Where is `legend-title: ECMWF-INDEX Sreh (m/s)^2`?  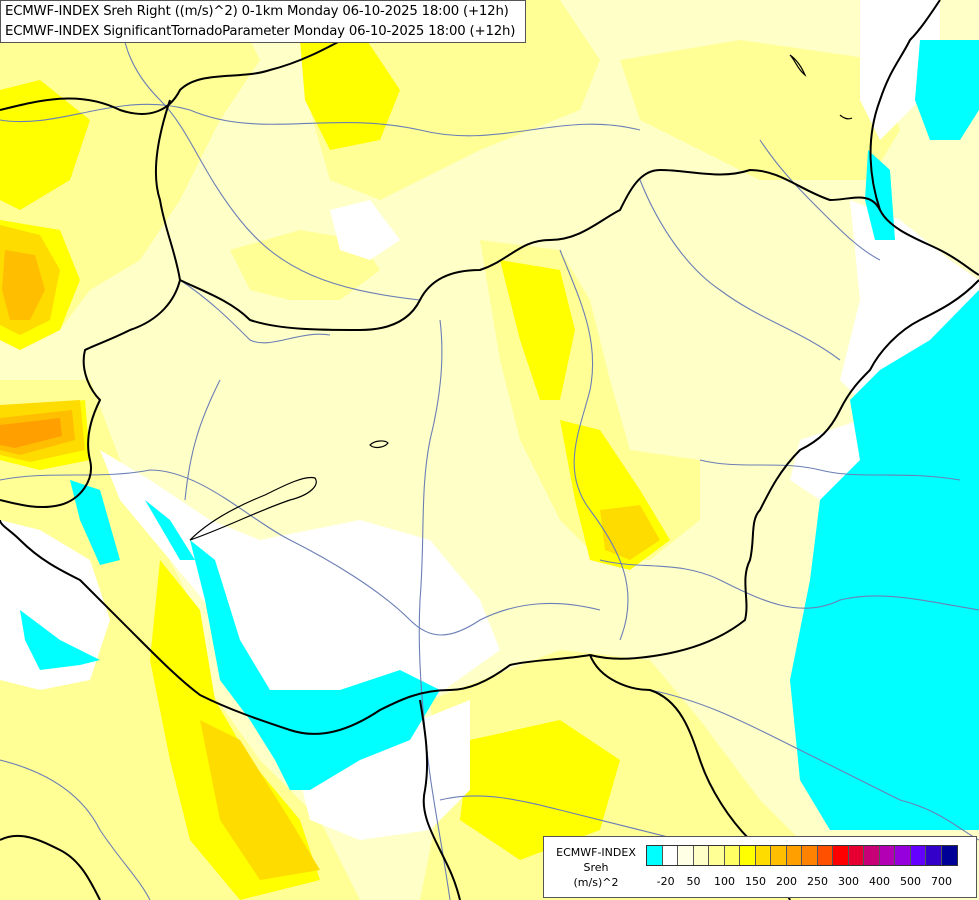 legend-title: ECMWF-INDEX Sreh (m/s)^2 is located at coordinates (596, 867).